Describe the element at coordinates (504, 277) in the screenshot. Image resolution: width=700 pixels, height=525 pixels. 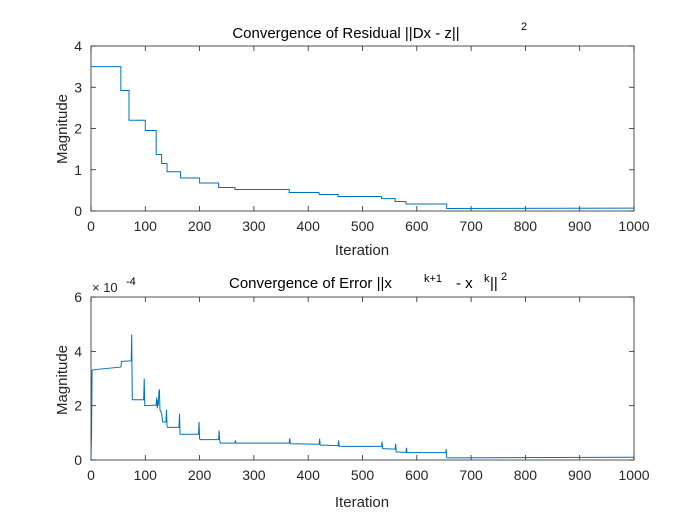
I see `error-title-sup-3: 2` at that location.